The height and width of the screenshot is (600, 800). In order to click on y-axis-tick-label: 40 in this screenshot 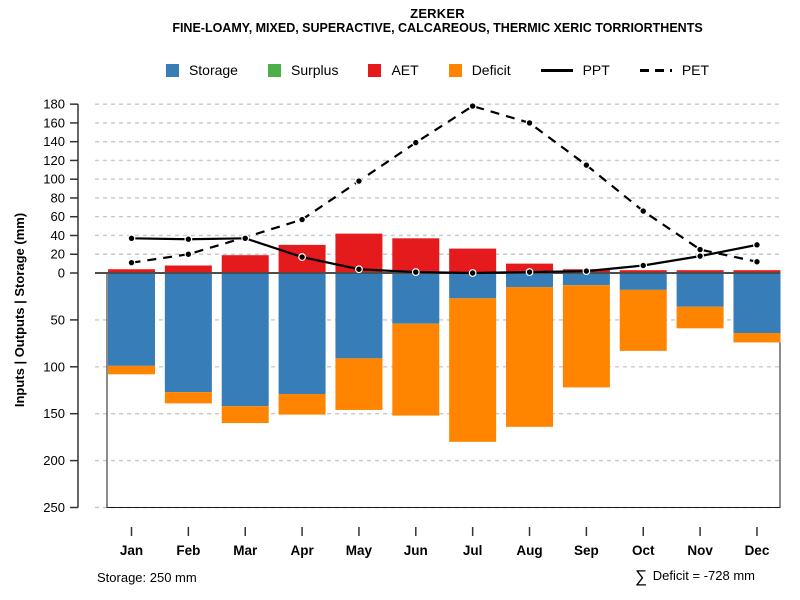, I will do `click(58, 235)`.